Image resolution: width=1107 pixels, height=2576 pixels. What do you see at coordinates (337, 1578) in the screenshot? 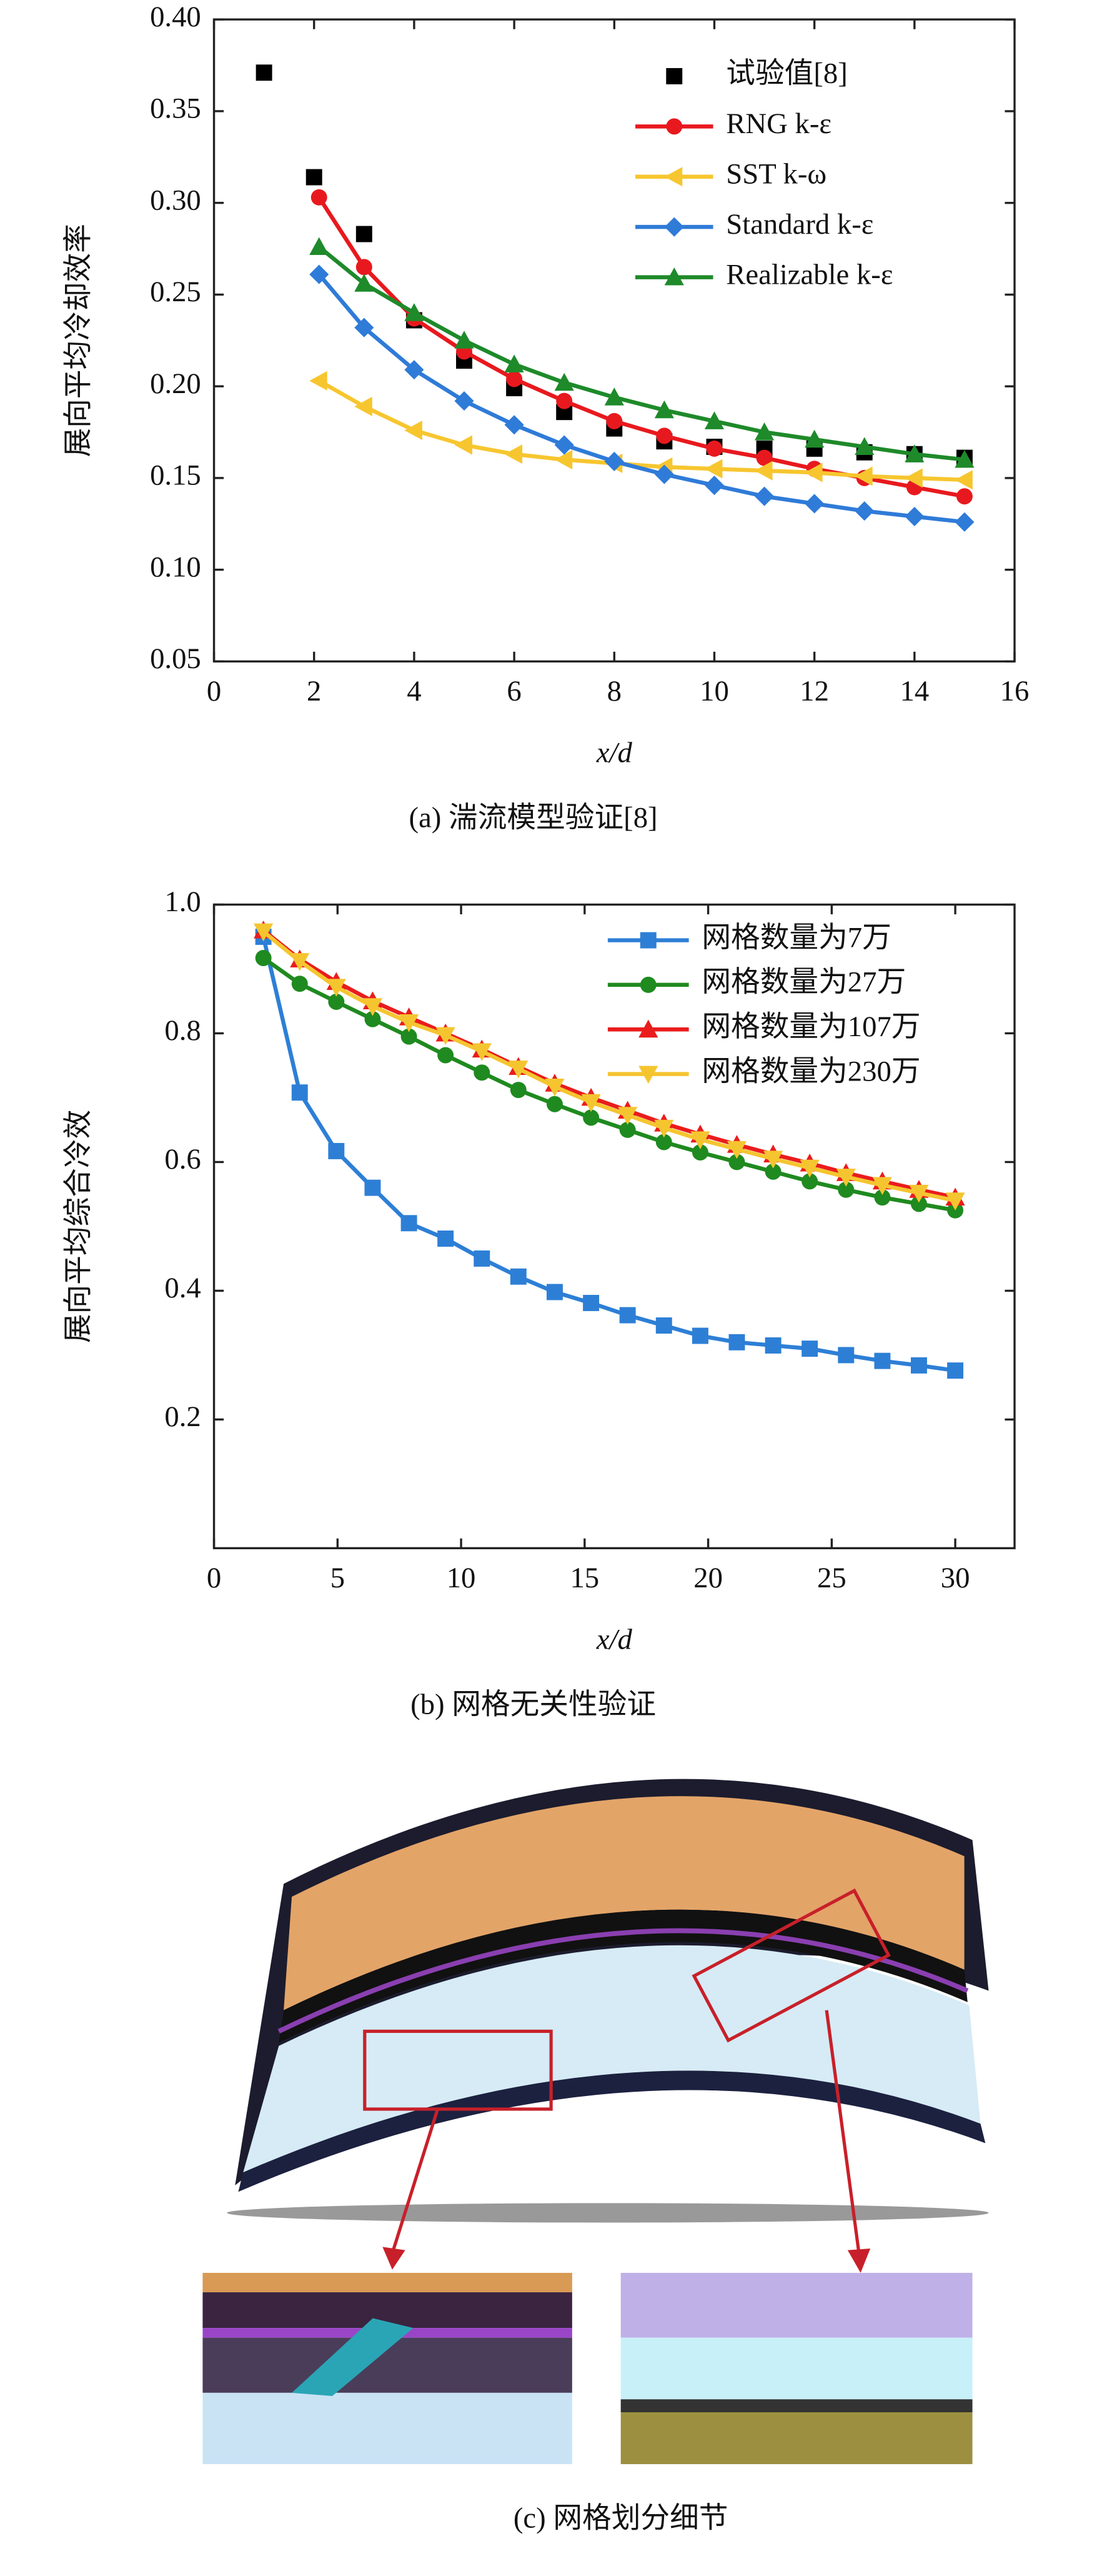
I see `x-tick-label: 5` at bounding box center [337, 1578].